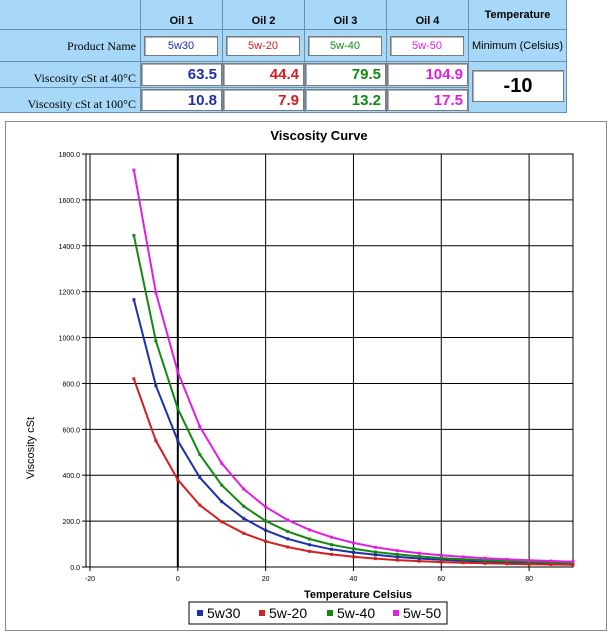 The image size is (611, 635). I want to click on product-name-input-3: 5w-40, so click(345, 46).